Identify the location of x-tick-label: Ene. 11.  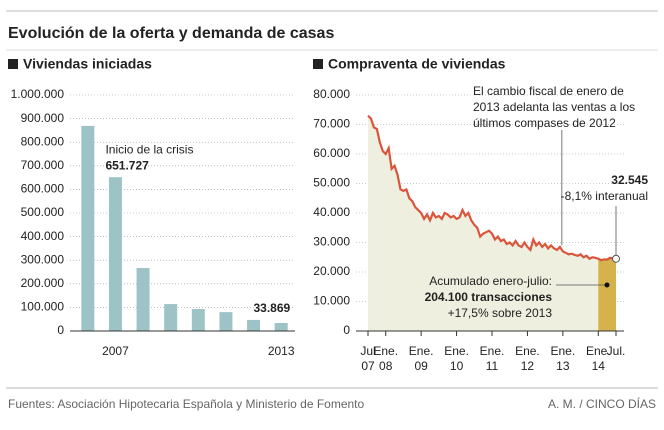
(492, 358).